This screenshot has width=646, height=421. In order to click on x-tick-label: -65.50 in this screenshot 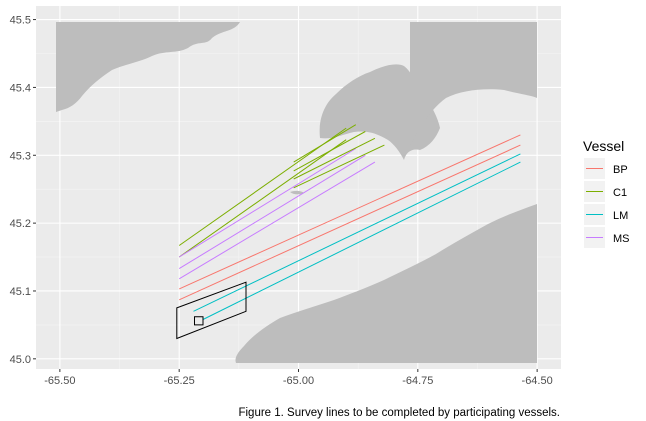, I will do `click(59, 381)`.